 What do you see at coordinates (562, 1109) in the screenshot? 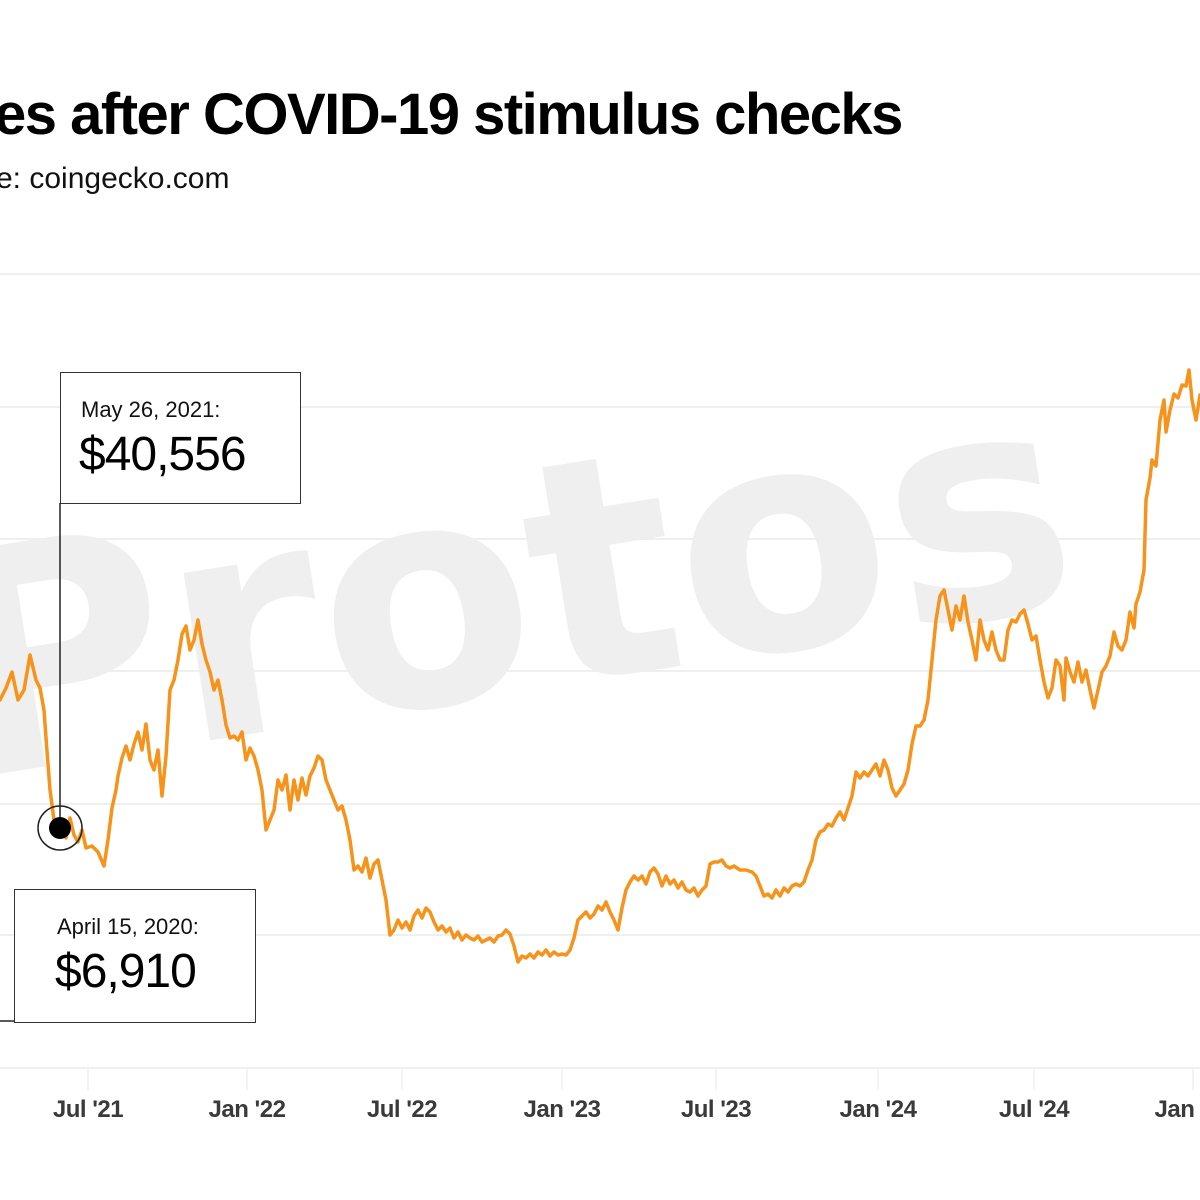
I see `x-label: Jan '23` at bounding box center [562, 1109].